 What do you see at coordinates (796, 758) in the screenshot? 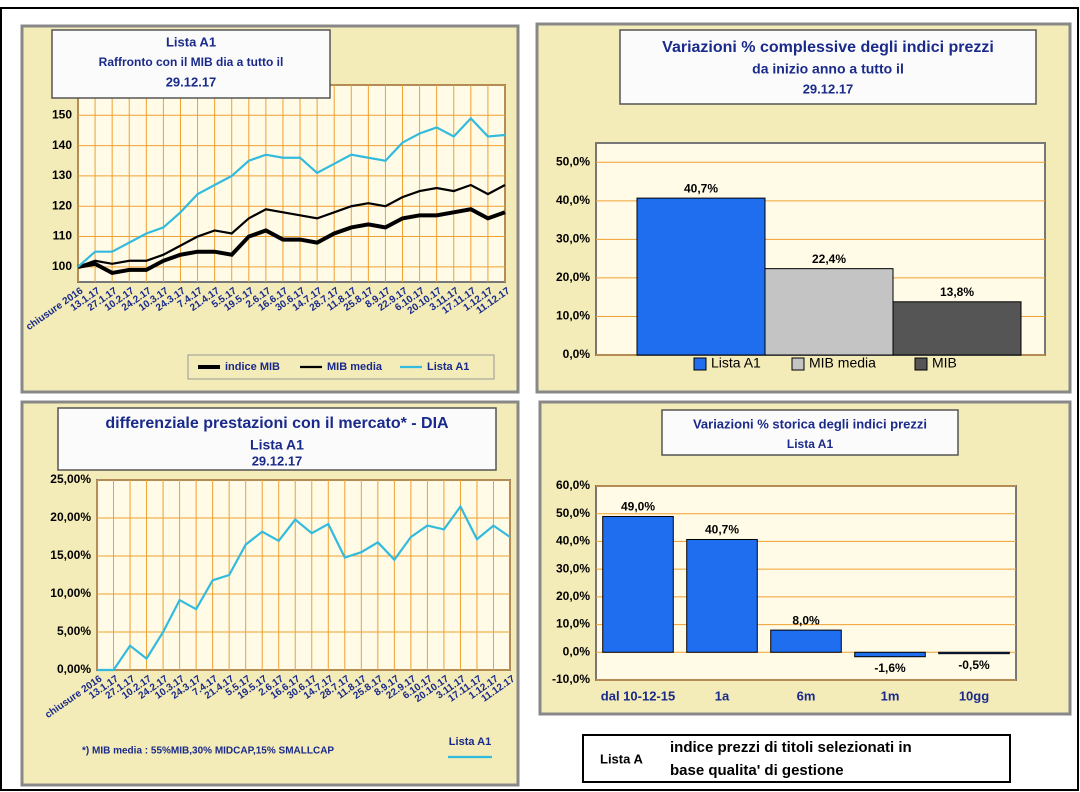
I see `footer-box` at bounding box center [796, 758].